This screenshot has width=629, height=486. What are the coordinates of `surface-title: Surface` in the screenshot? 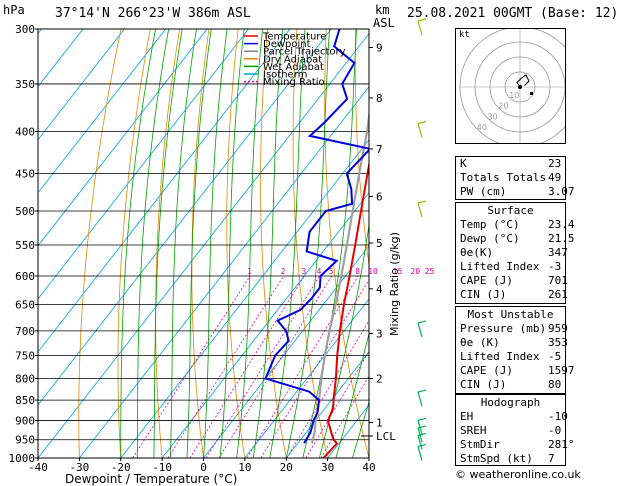 It's located at (510, 210).